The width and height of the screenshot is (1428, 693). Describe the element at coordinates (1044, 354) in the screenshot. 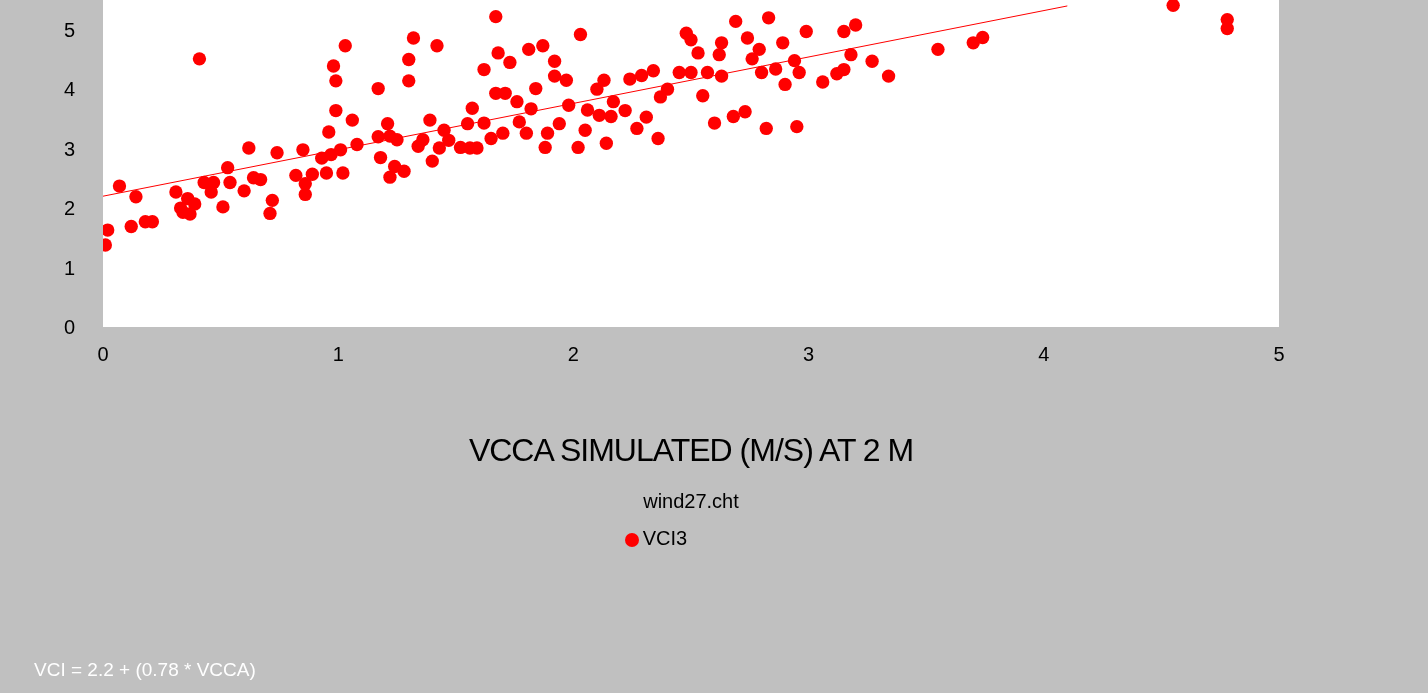

I see `x-tick-label: 4` at that location.